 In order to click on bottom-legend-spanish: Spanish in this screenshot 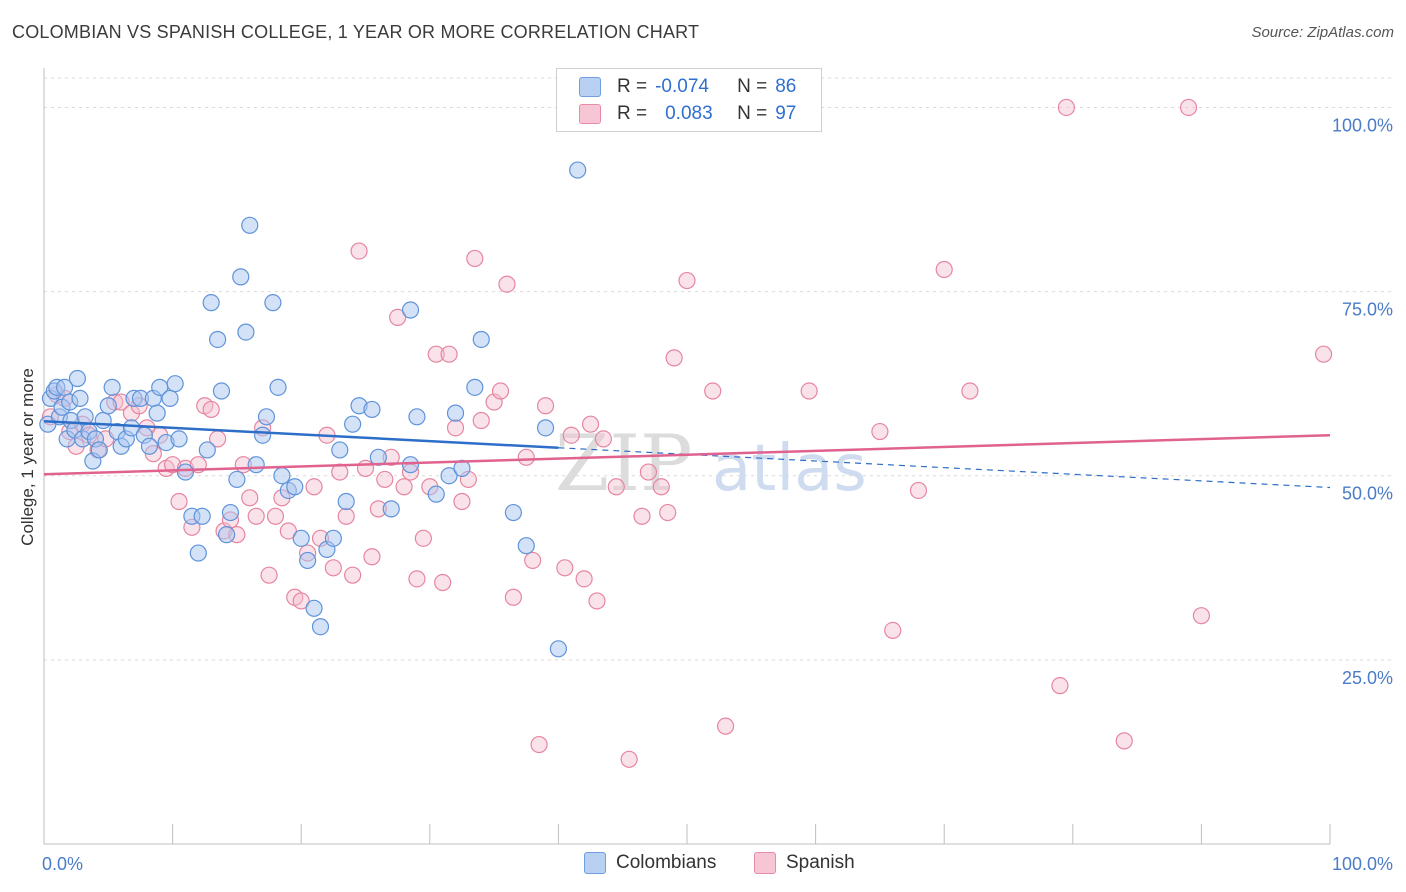, I will do `click(804, 863)`.